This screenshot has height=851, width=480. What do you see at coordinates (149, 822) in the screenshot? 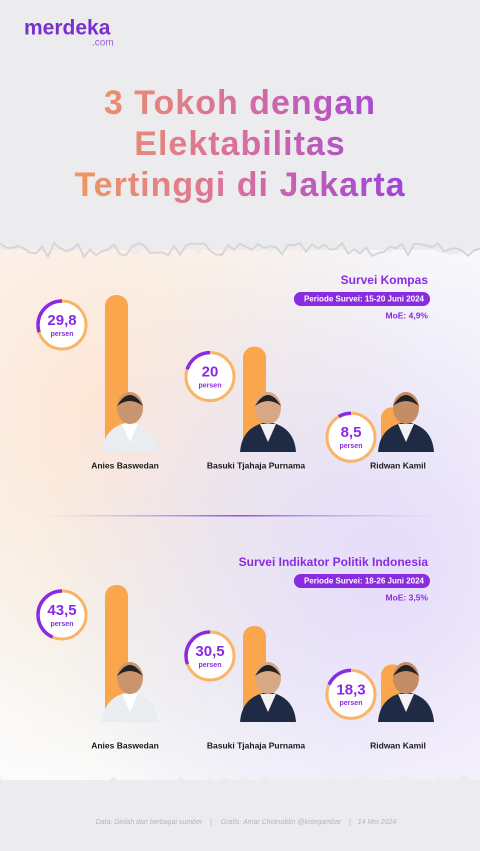
I see `footer-text: Data: Diolah dari berbagai sumber` at bounding box center [149, 822].